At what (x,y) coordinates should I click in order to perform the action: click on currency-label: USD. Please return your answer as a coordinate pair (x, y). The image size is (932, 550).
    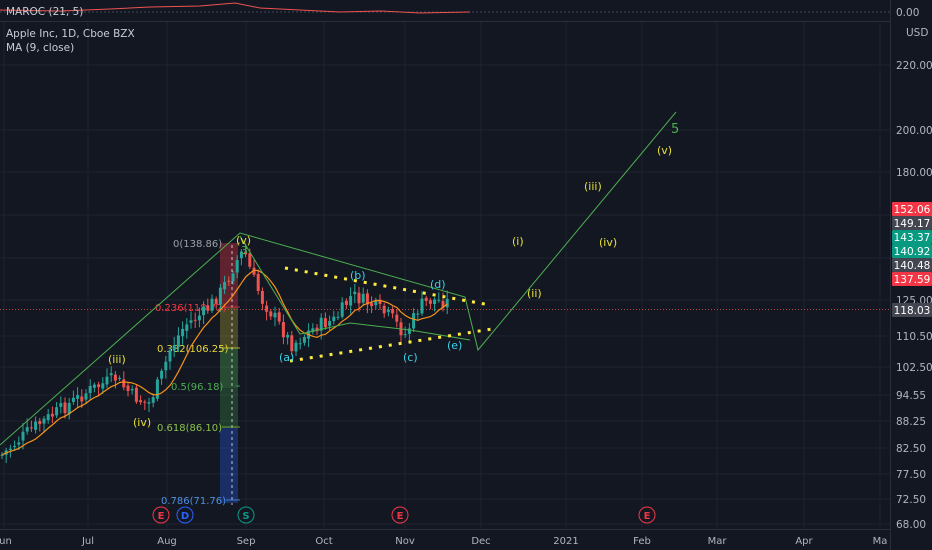
    Looking at the image, I should click on (917, 33).